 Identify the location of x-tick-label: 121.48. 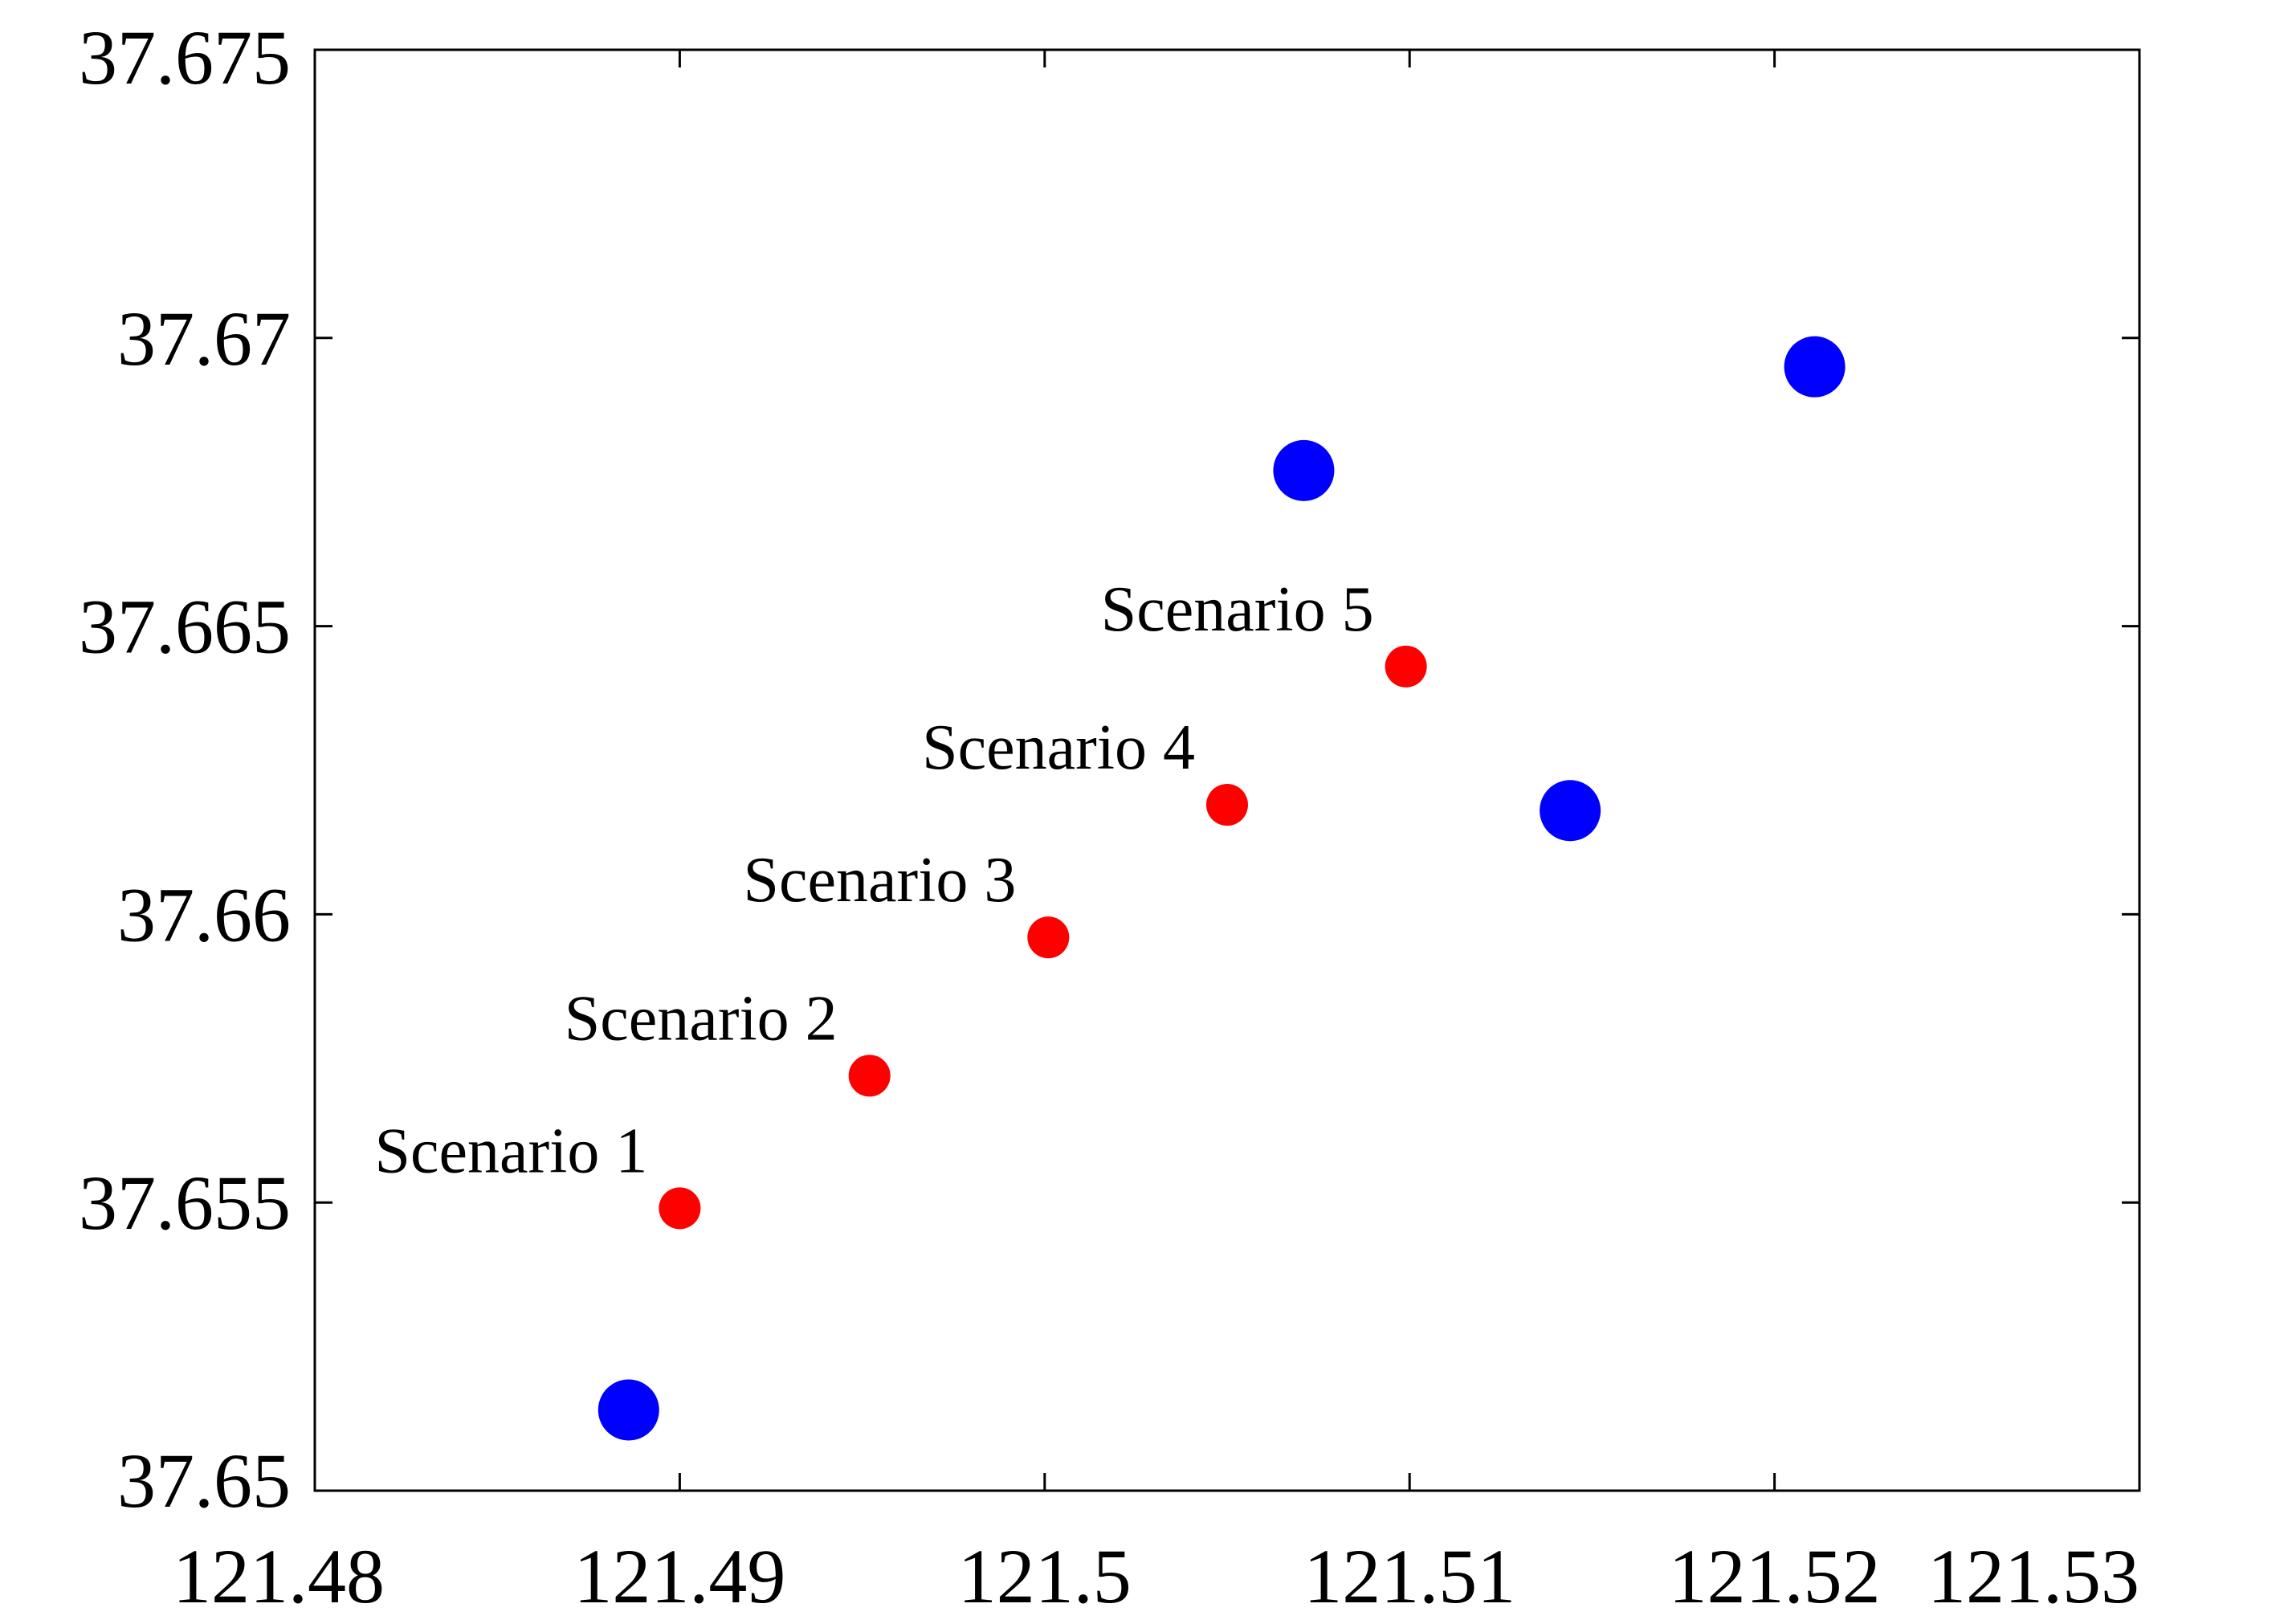
(279, 1576).